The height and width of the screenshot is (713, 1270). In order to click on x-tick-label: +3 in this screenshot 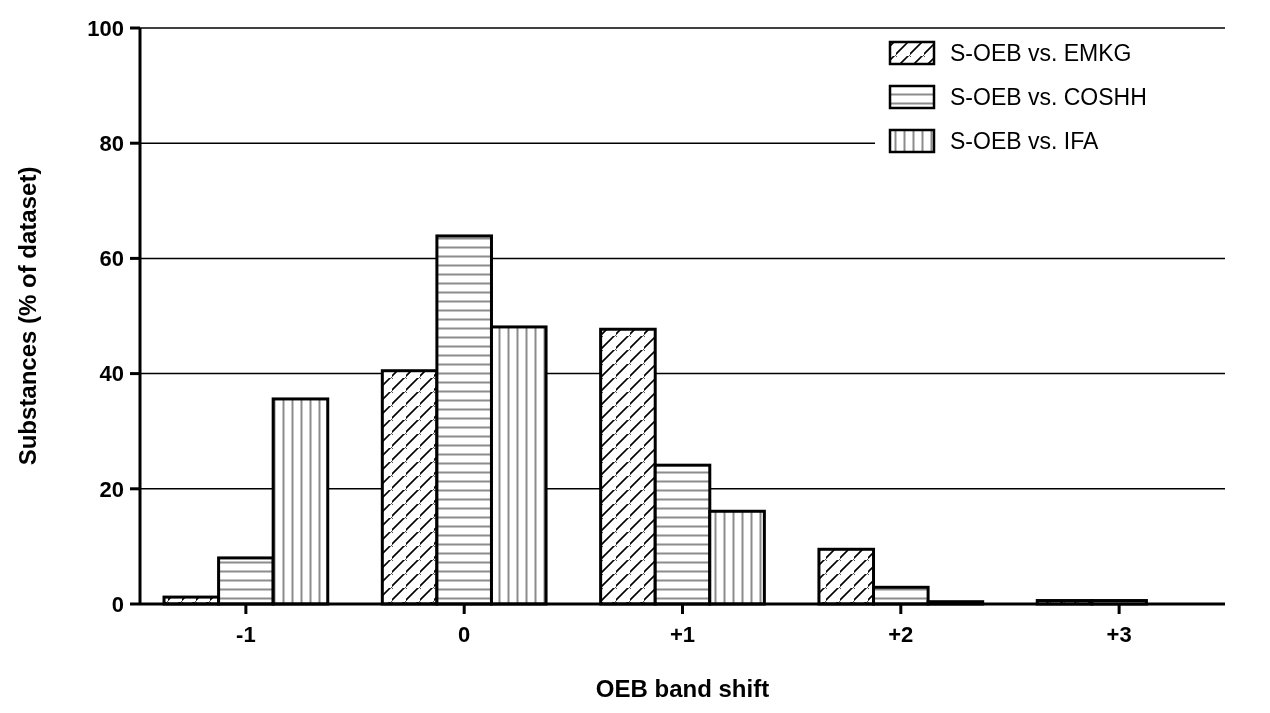, I will do `click(1119, 634)`.